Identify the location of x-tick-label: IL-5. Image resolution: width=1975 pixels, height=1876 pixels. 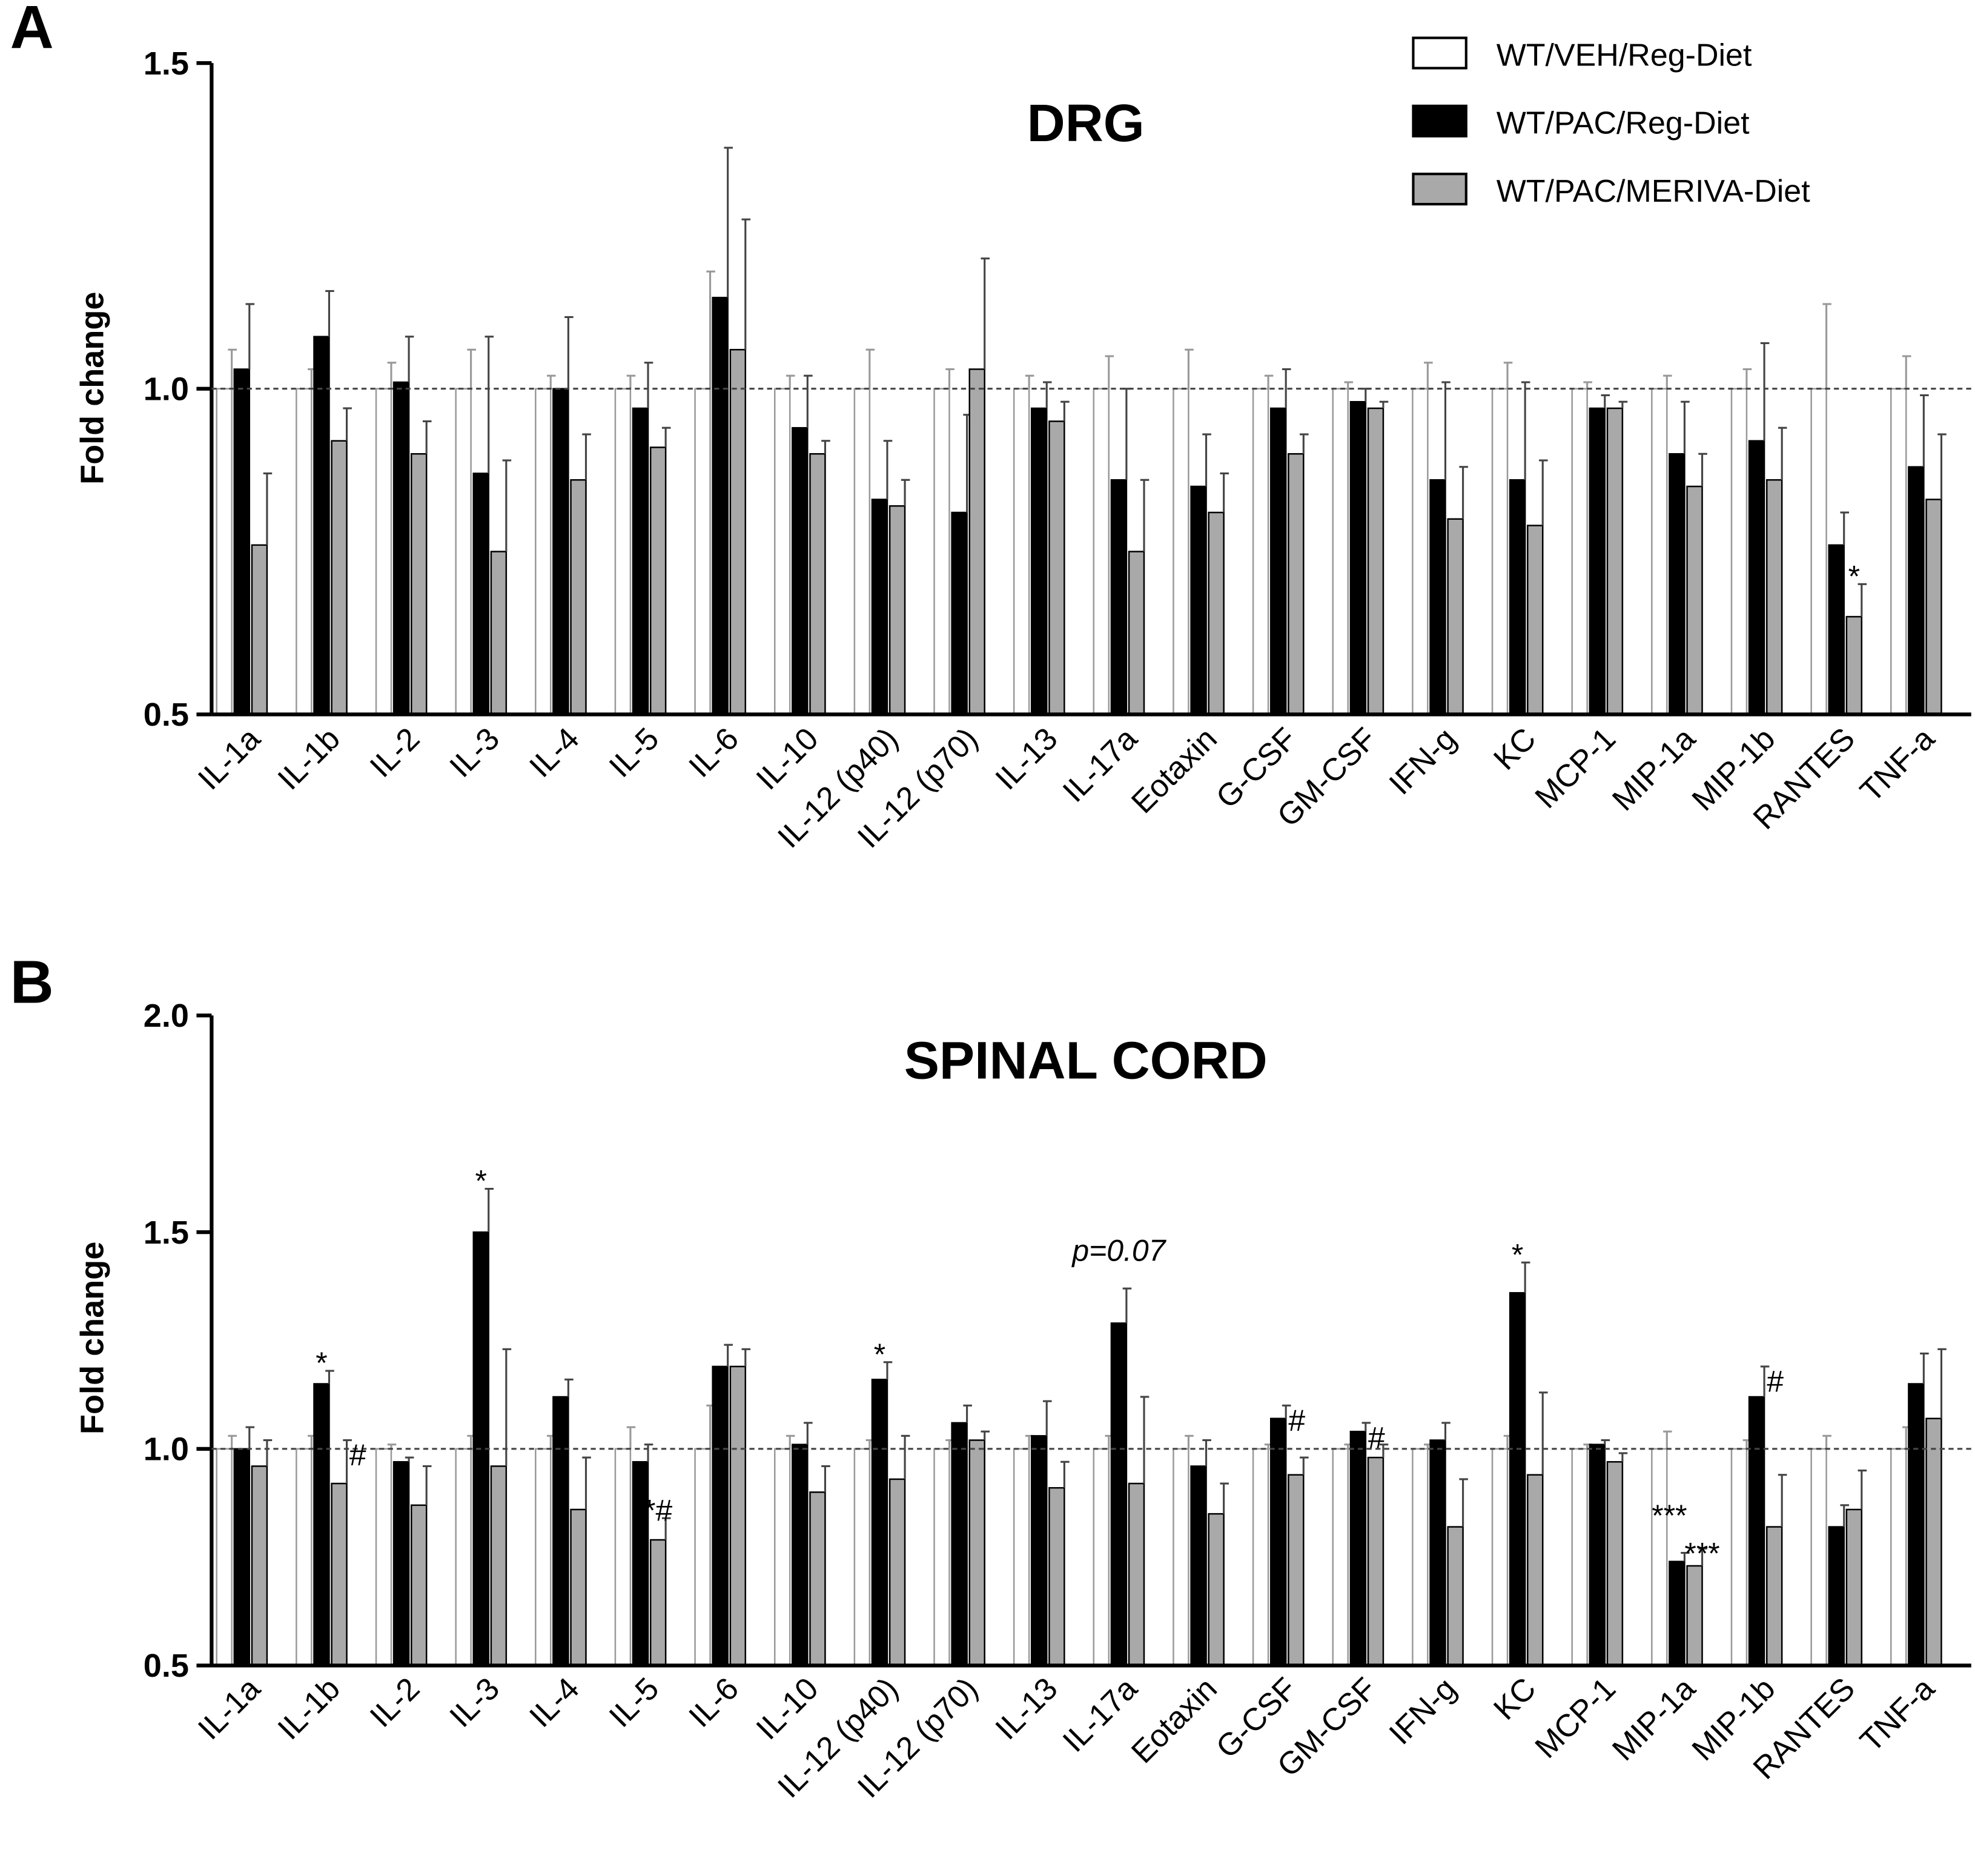
(634, 1702).